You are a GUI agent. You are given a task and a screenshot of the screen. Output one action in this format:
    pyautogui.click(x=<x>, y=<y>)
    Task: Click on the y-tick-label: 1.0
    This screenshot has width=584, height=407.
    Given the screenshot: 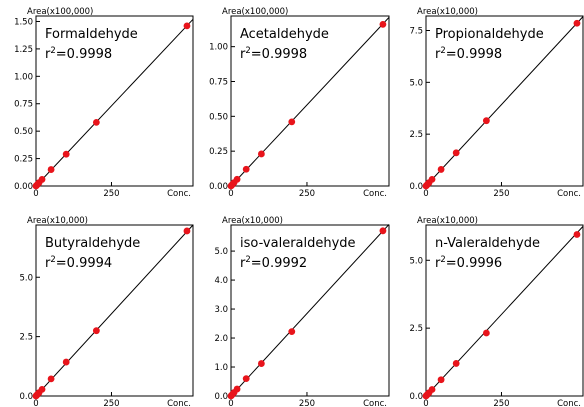 What is the action you would take?
    pyautogui.click(x=221, y=368)
    